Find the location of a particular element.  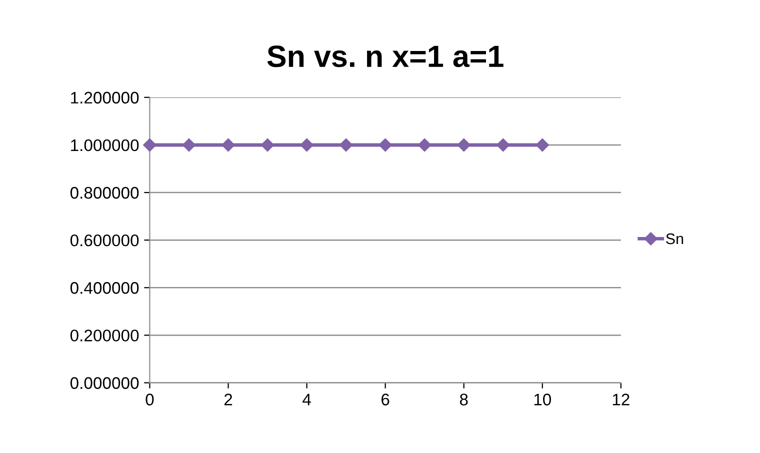

x-tick-label: 6 is located at coordinates (386, 400).